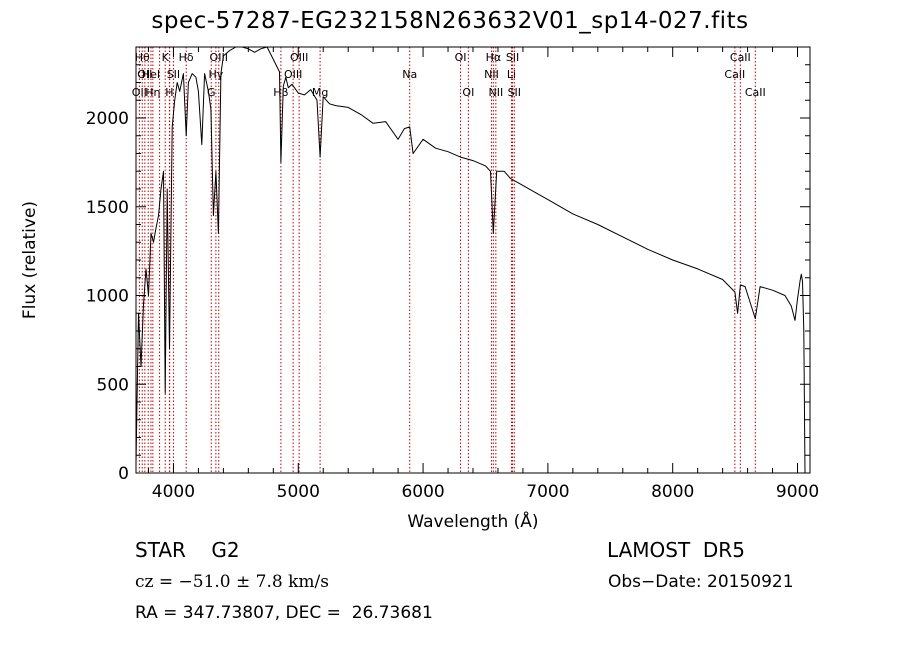 The width and height of the screenshot is (900, 649). Describe the element at coordinates (298, 492) in the screenshot. I see `x-tick-label-1: 5000` at that location.